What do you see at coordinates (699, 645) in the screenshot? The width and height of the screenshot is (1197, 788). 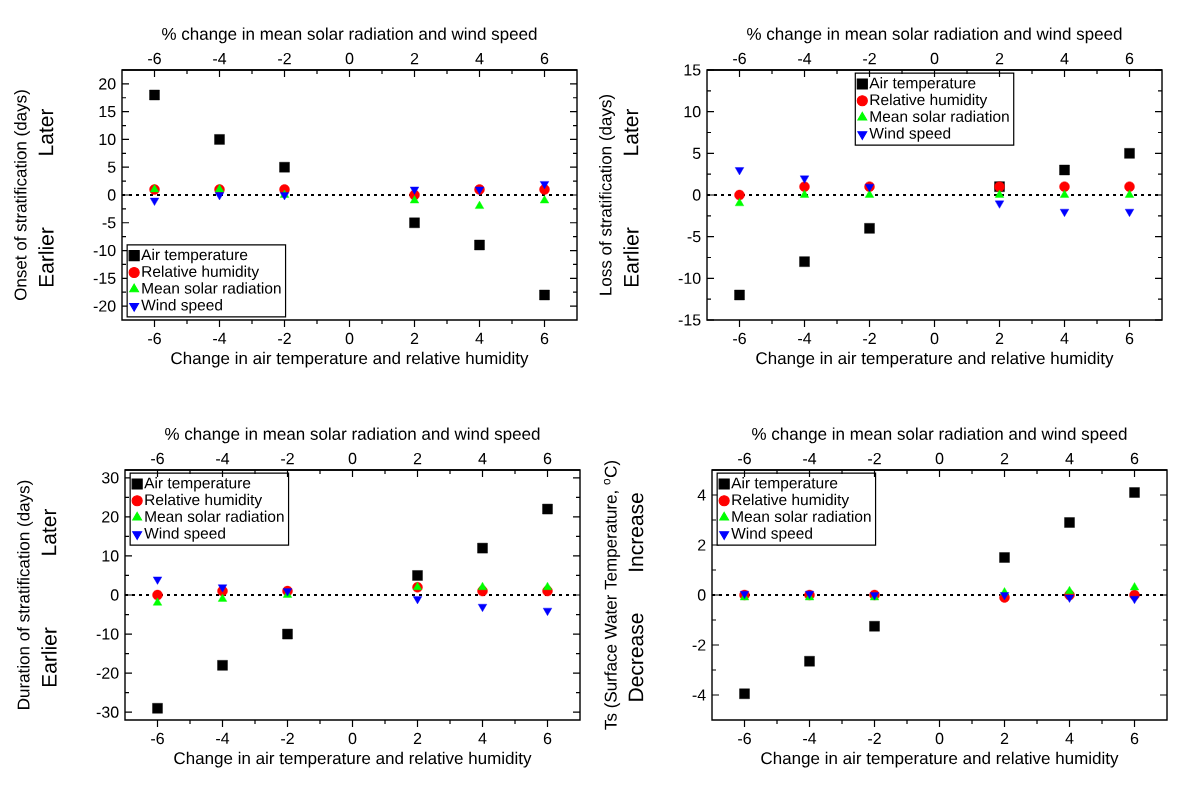 I see `y-tick-label: -2` at bounding box center [699, 645].